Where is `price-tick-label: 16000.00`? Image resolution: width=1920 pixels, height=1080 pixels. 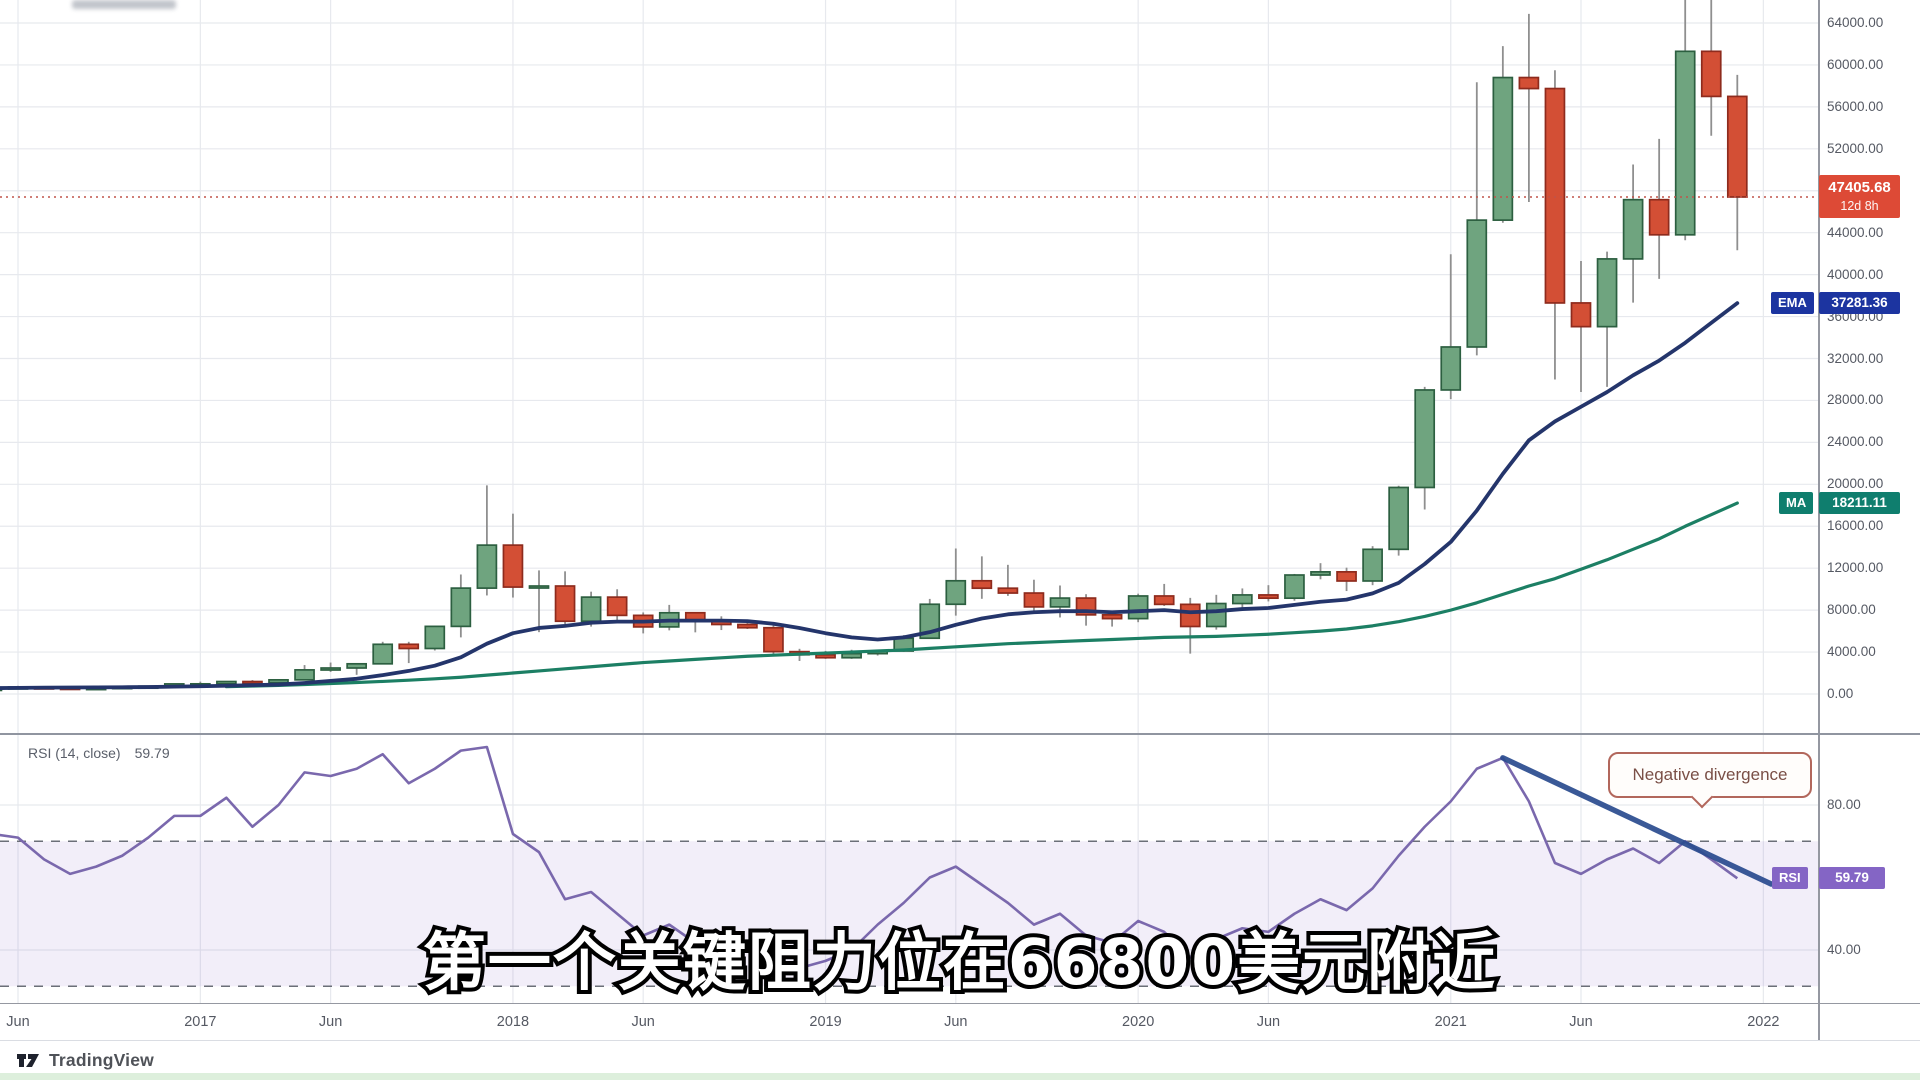 price-tick-label: 16000.00 is located at coordinates (1855, 526).